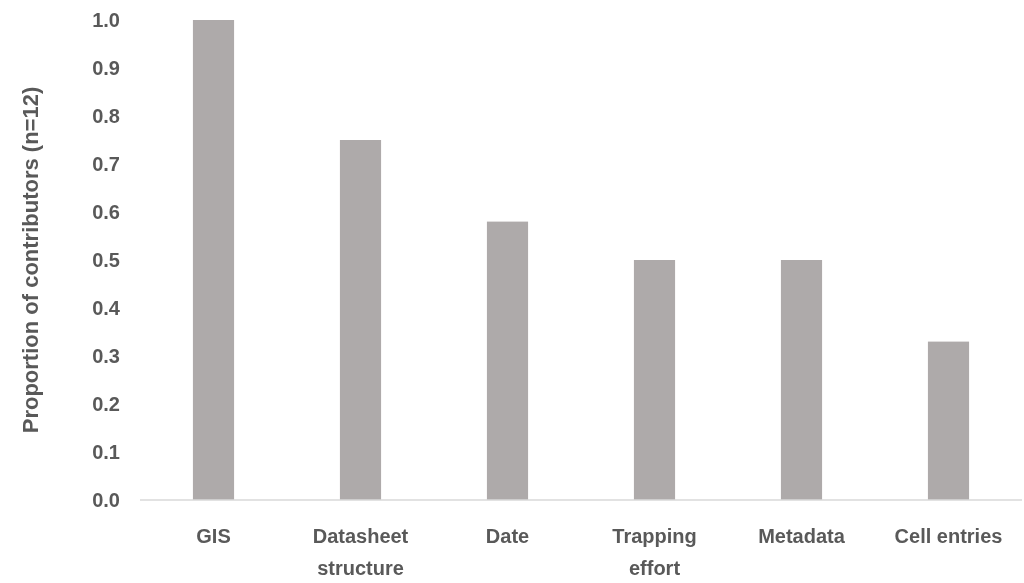 Image resolution: width=1024 pixels, height=583 pixels. What do you see at coordinates (106, 259) in the screenshot?
I see `y-tick-label: 0.5` at bounding box center [106, 259].